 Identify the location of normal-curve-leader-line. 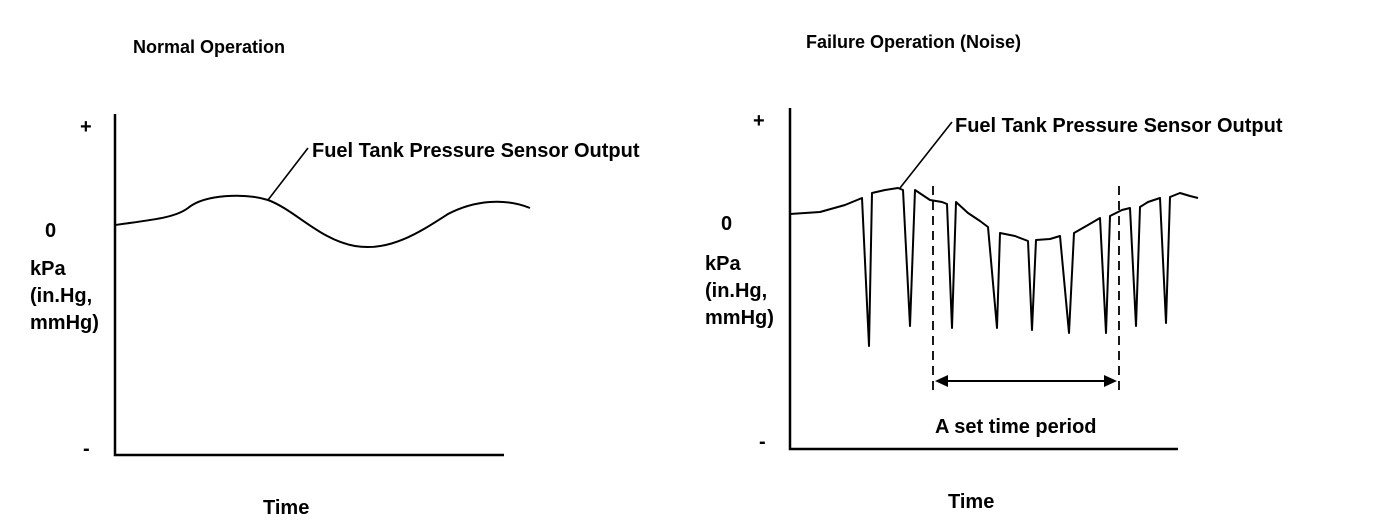
(288, 174).